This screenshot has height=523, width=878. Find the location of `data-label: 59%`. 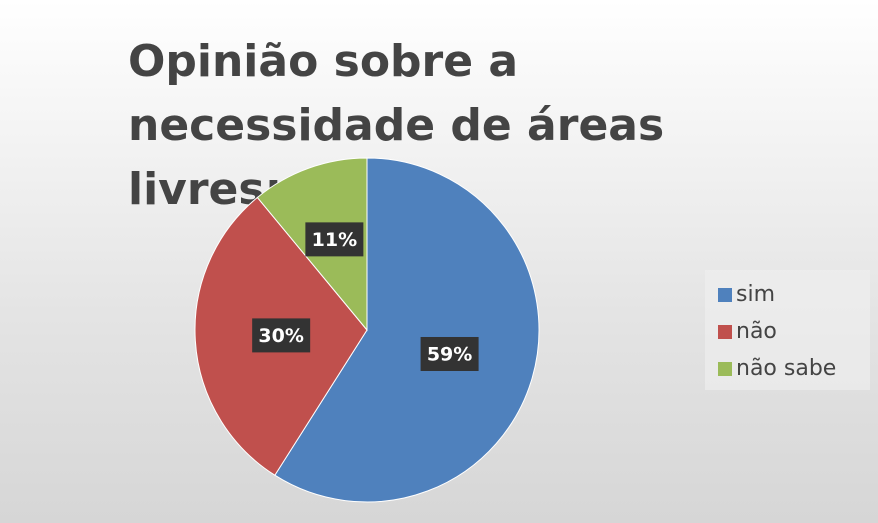

data-label: 59% is located at coordinates (449, 354).